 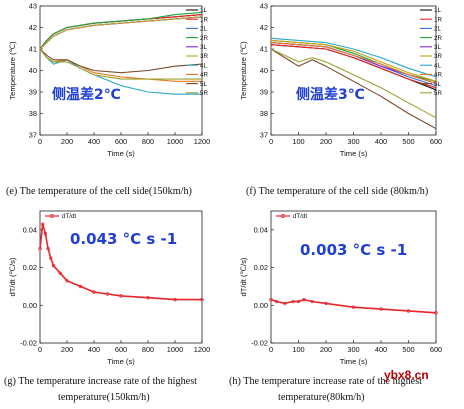 What do you see at coordinates (203, 29) in the screenshot?
I see `legend-label: 2L` at bounding box center [203, 29].